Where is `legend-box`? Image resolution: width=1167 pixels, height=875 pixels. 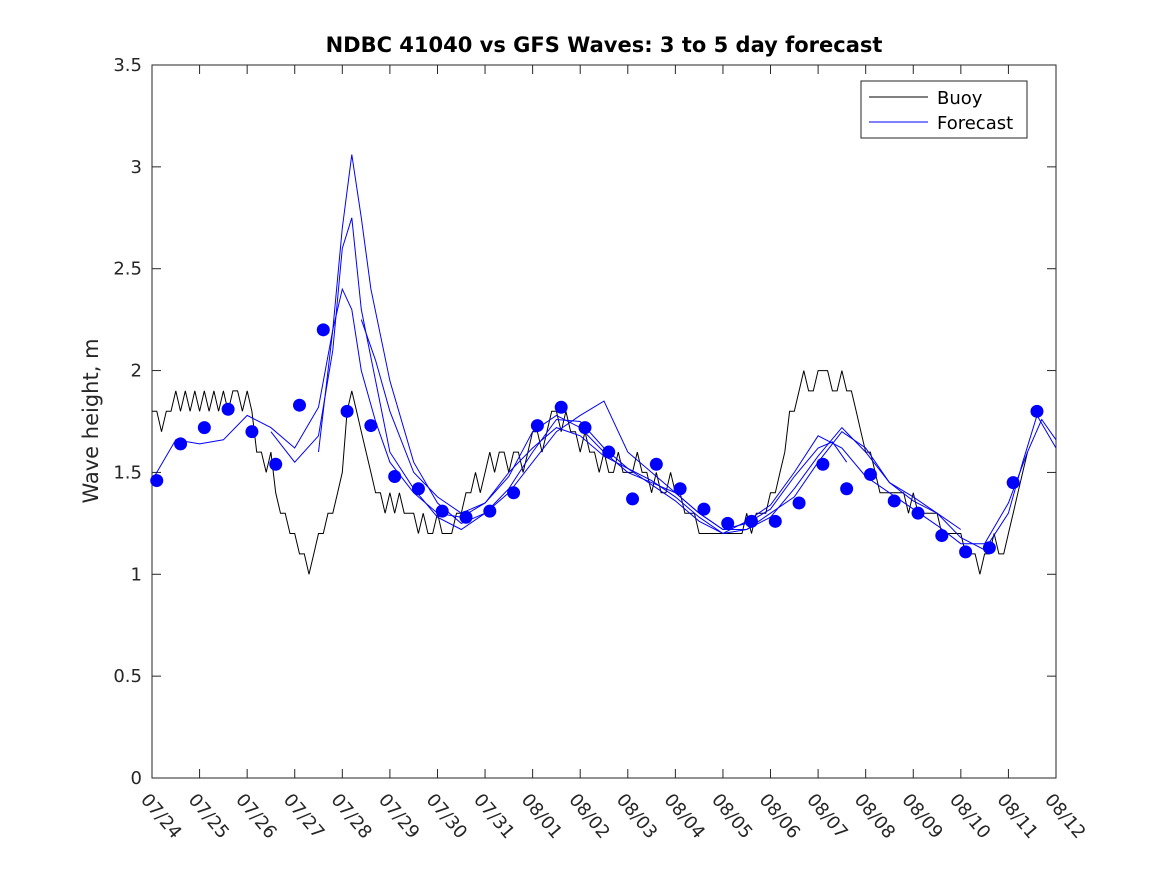
legend-box is located at coordinates (944, 109).